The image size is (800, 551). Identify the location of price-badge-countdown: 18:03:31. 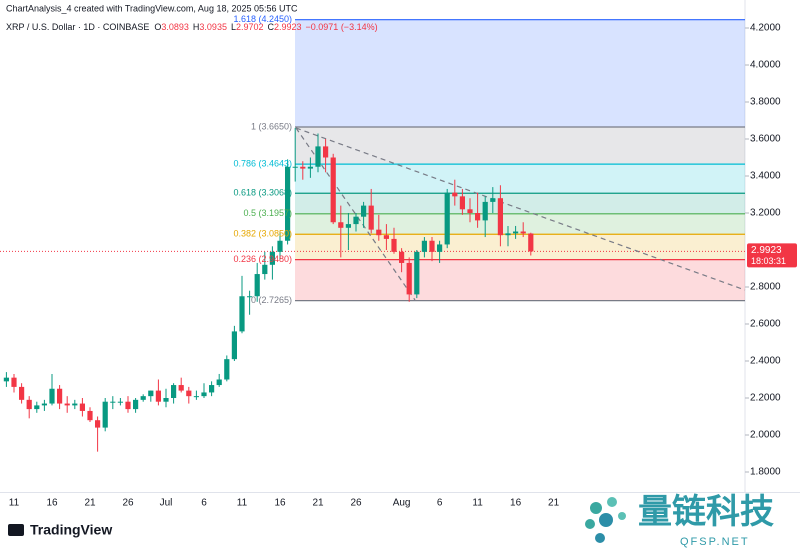
(768, 261).